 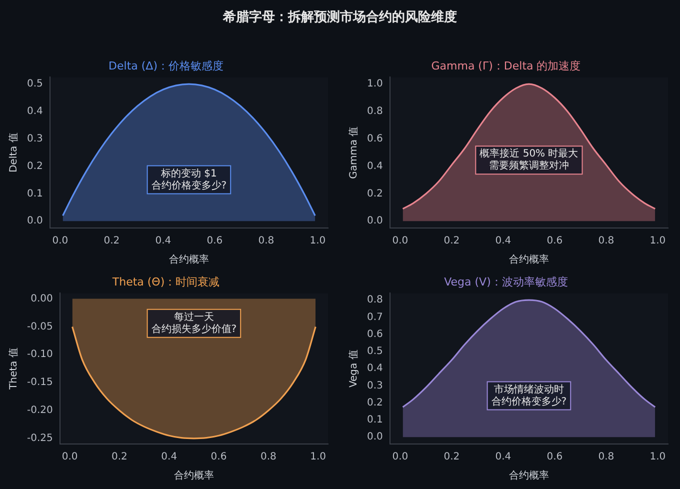 What do you see at coordinates (40, 382) in the screenshot?
I see `y-tick-label: -0.15` at bounding box center [40, 382].